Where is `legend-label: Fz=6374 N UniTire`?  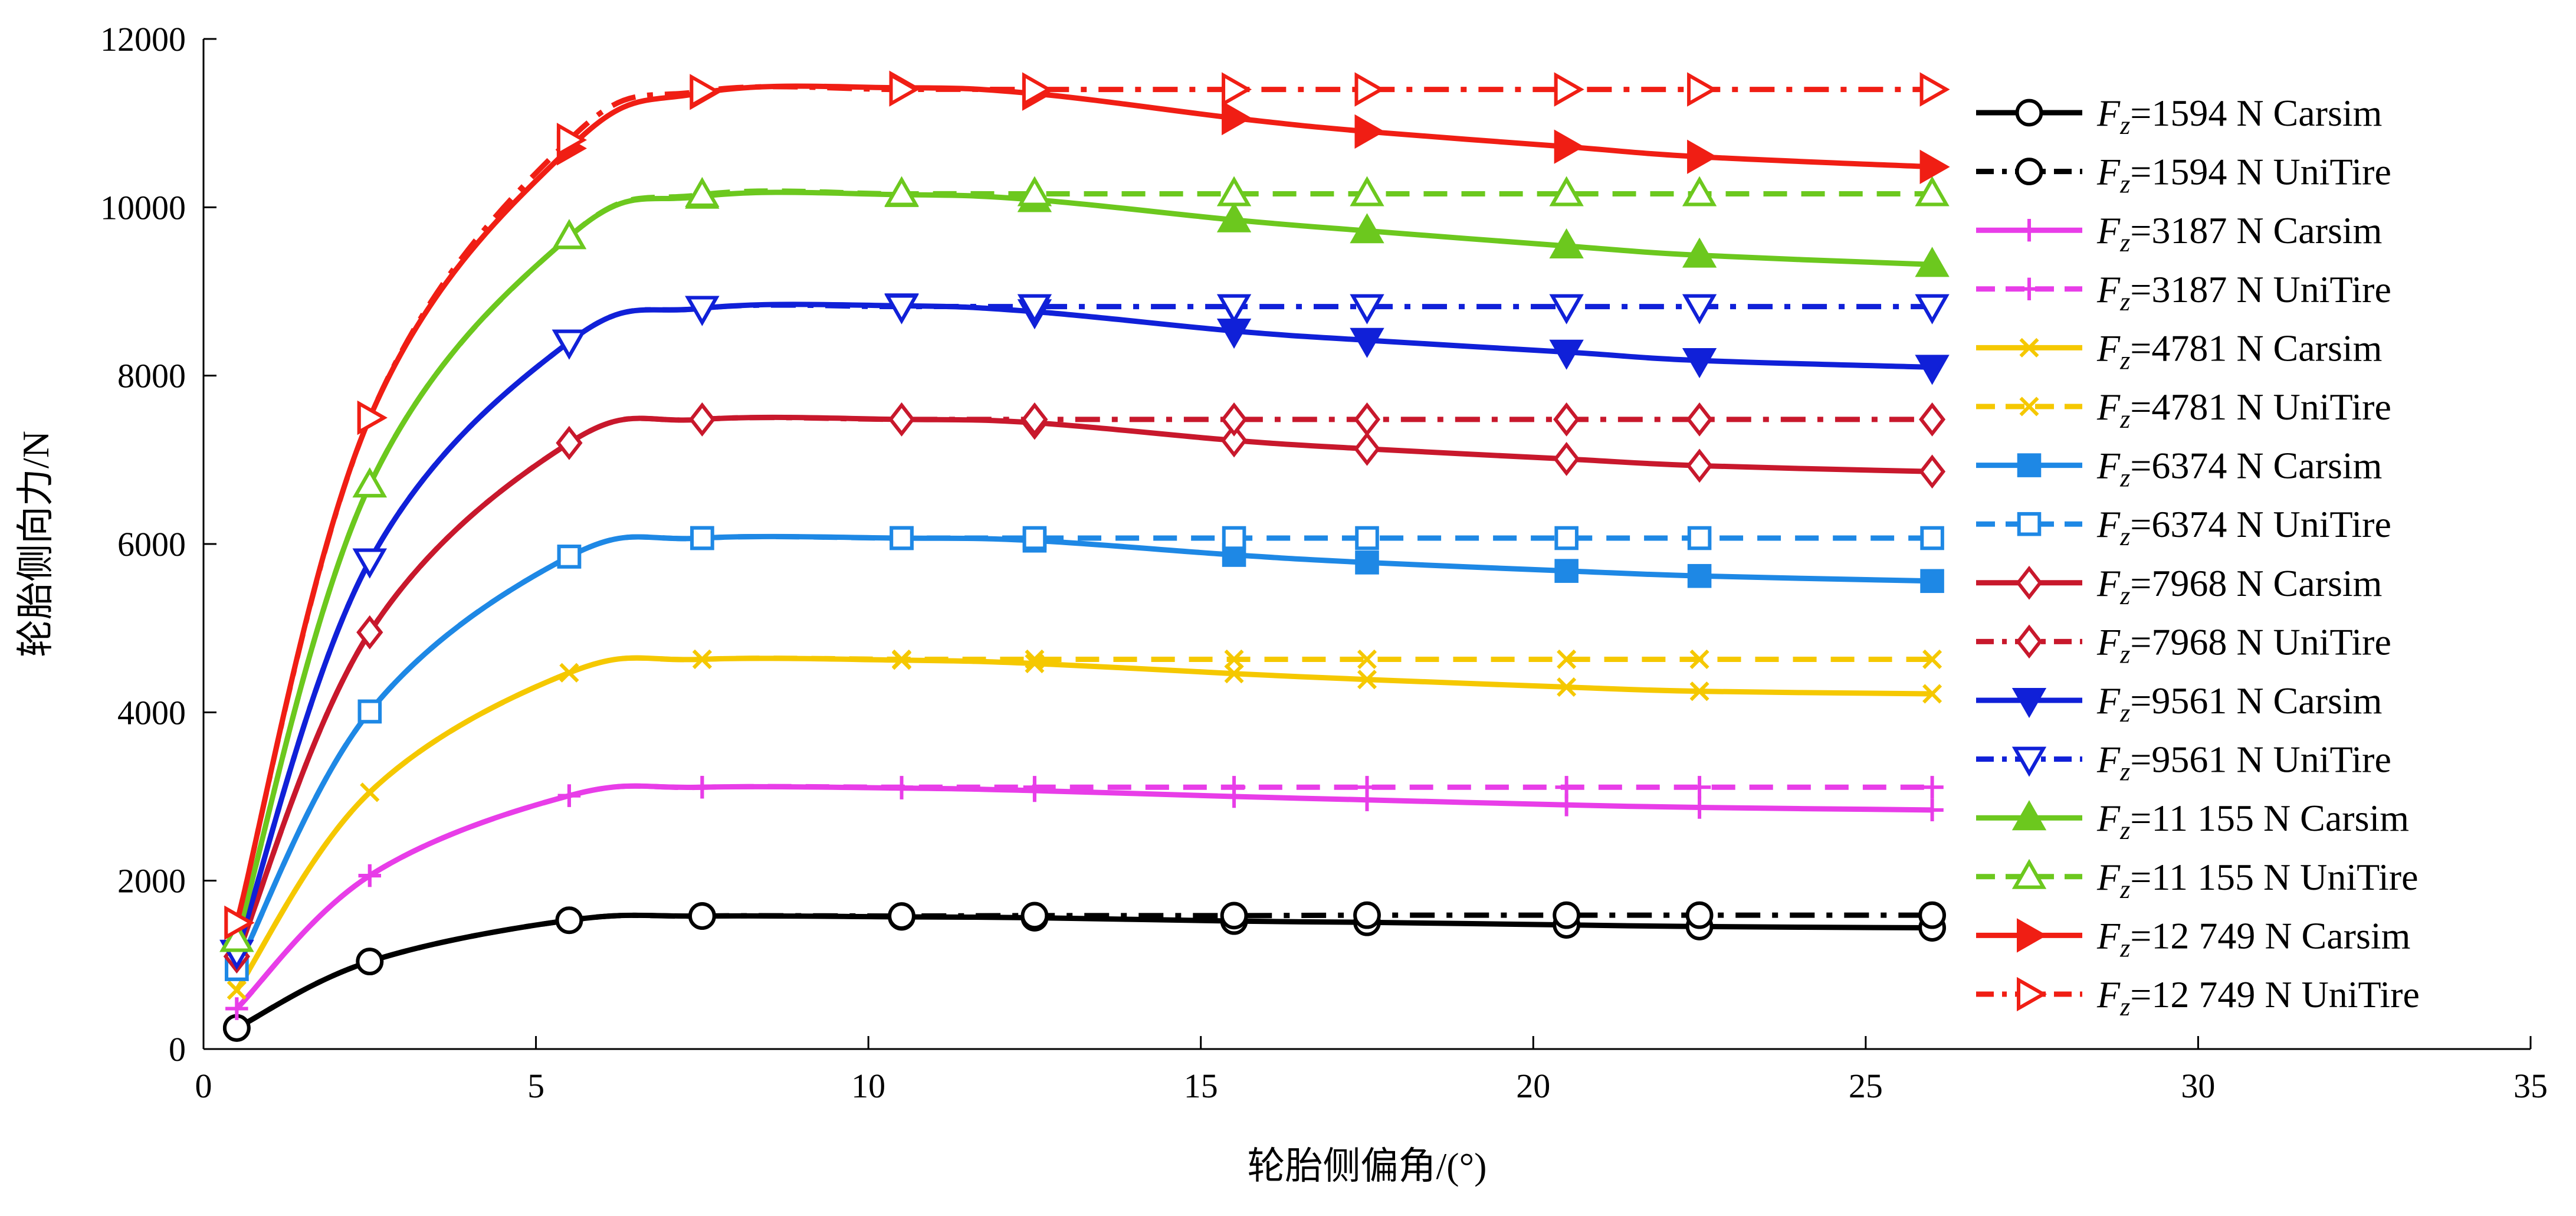 legend-label: Fz=6374 N UniTire is located at coordinates (2243, 527).